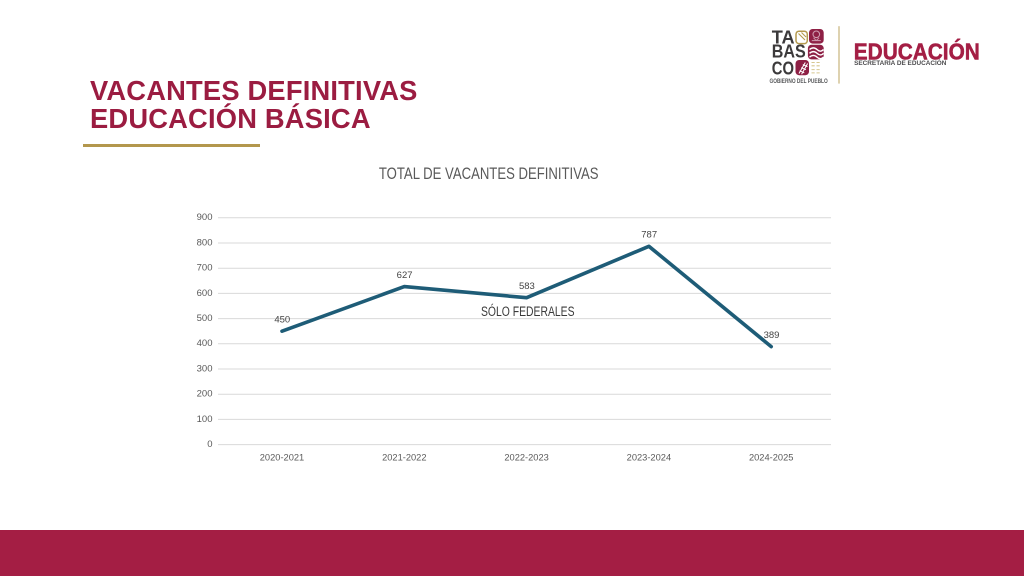 The height and width of the screenshot is (576, 1024). What do you see at coordinates (917, 50) in the screenshot?
I see `svg-text: EDUCACIÓN` at bounding box center [917, 50].